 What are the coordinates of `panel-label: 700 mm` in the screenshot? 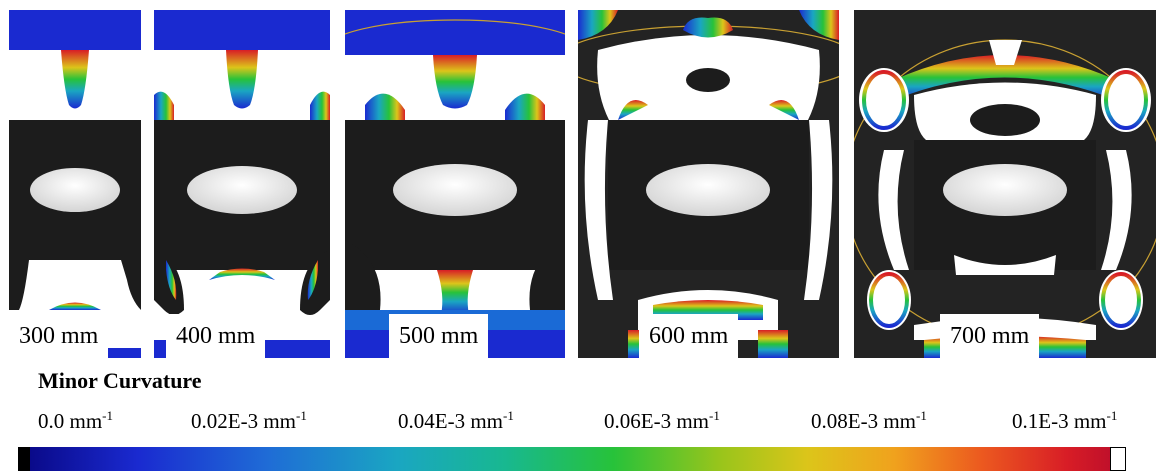 It's located at (990, 336).